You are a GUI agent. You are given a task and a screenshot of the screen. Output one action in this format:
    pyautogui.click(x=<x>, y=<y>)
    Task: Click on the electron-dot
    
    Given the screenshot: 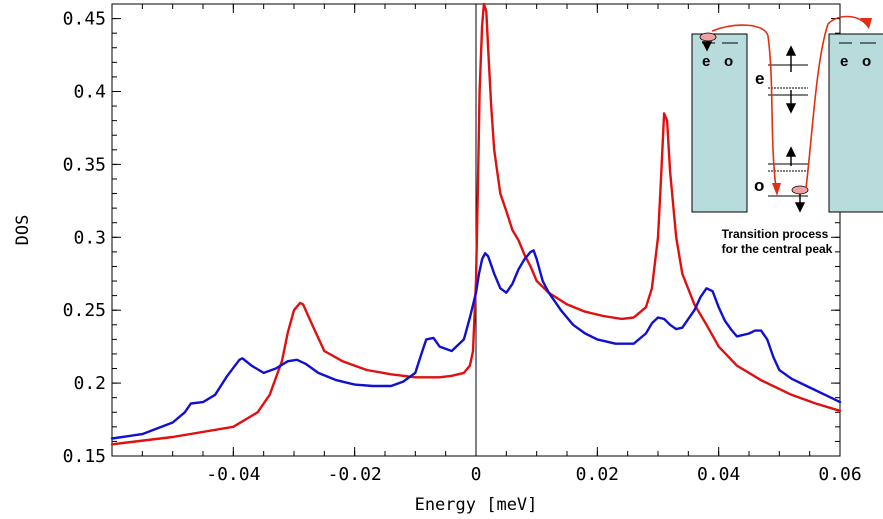 What is the action you would take?
    pyautogui.click(x=800, y=190)
    